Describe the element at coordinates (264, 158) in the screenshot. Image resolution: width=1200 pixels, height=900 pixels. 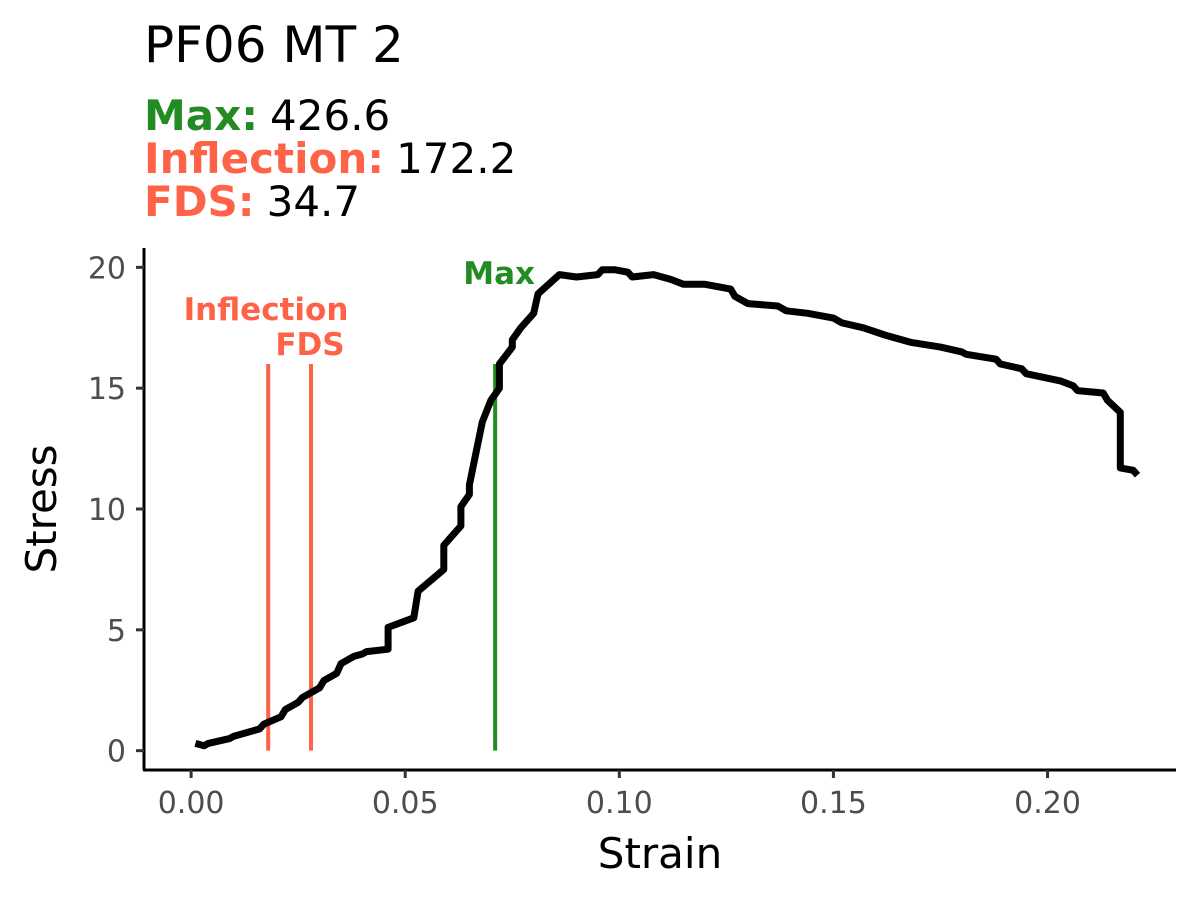
I see `summary-inflection-label: Inflection:` at that location.